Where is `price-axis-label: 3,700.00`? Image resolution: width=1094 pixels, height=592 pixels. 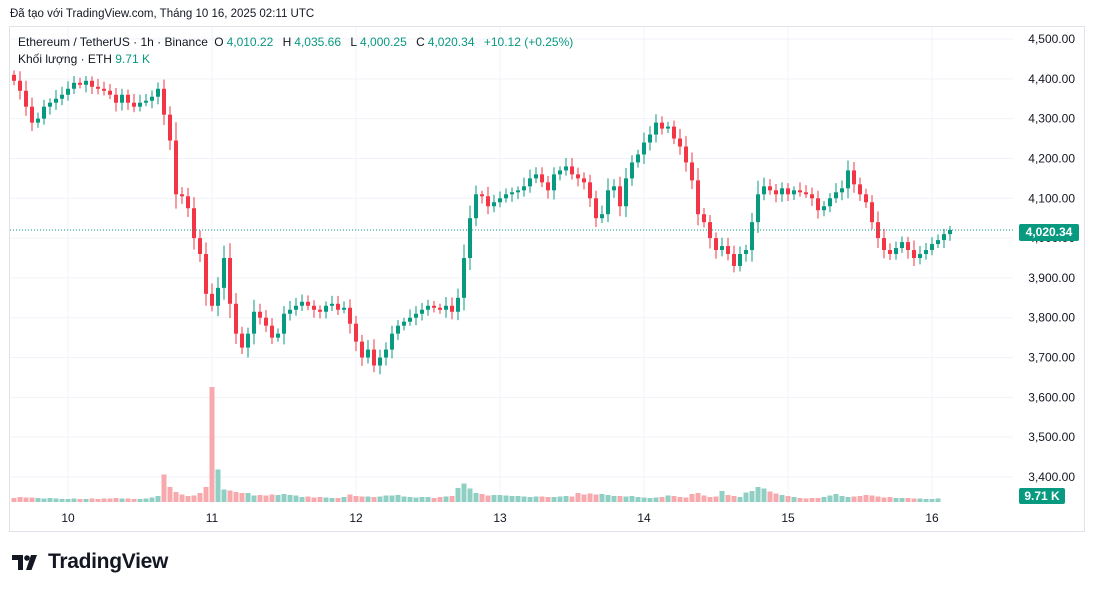 price-axis-label: 3,700.00 is located at coordinates (1051, 358).